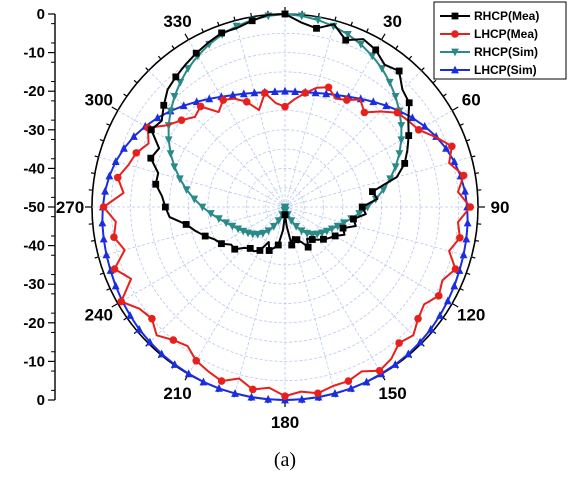  What do you see at coordinates (39, 207) in the screenshot?
I see `radial-axis: 0 -10 -20 -30 -40 -50 -40 -30 -20 -10 0` at bounding box center [39, 207].